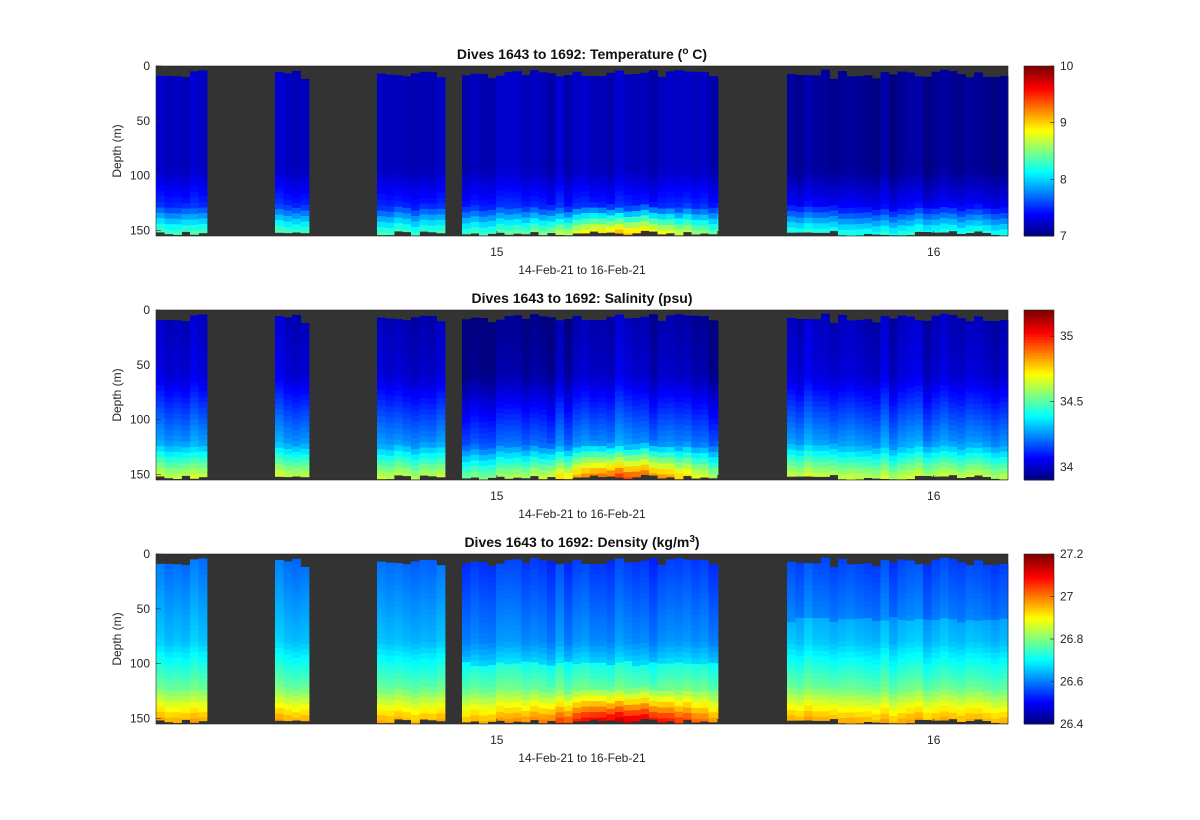  What do you see at coordinates (140, 420) in the screenshot?
I see `y-tick-label: 100` at bounding box center [140, 420].